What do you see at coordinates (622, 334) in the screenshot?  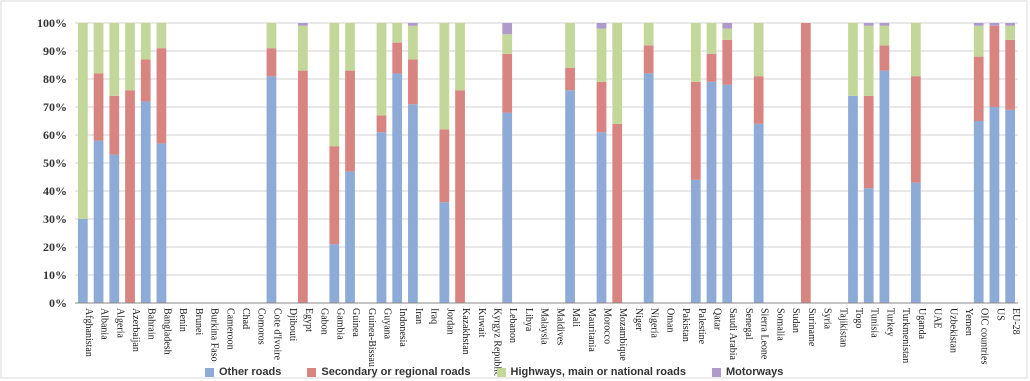 I see `x-tick-label: Mozambique` at bounding box center [622, 334].